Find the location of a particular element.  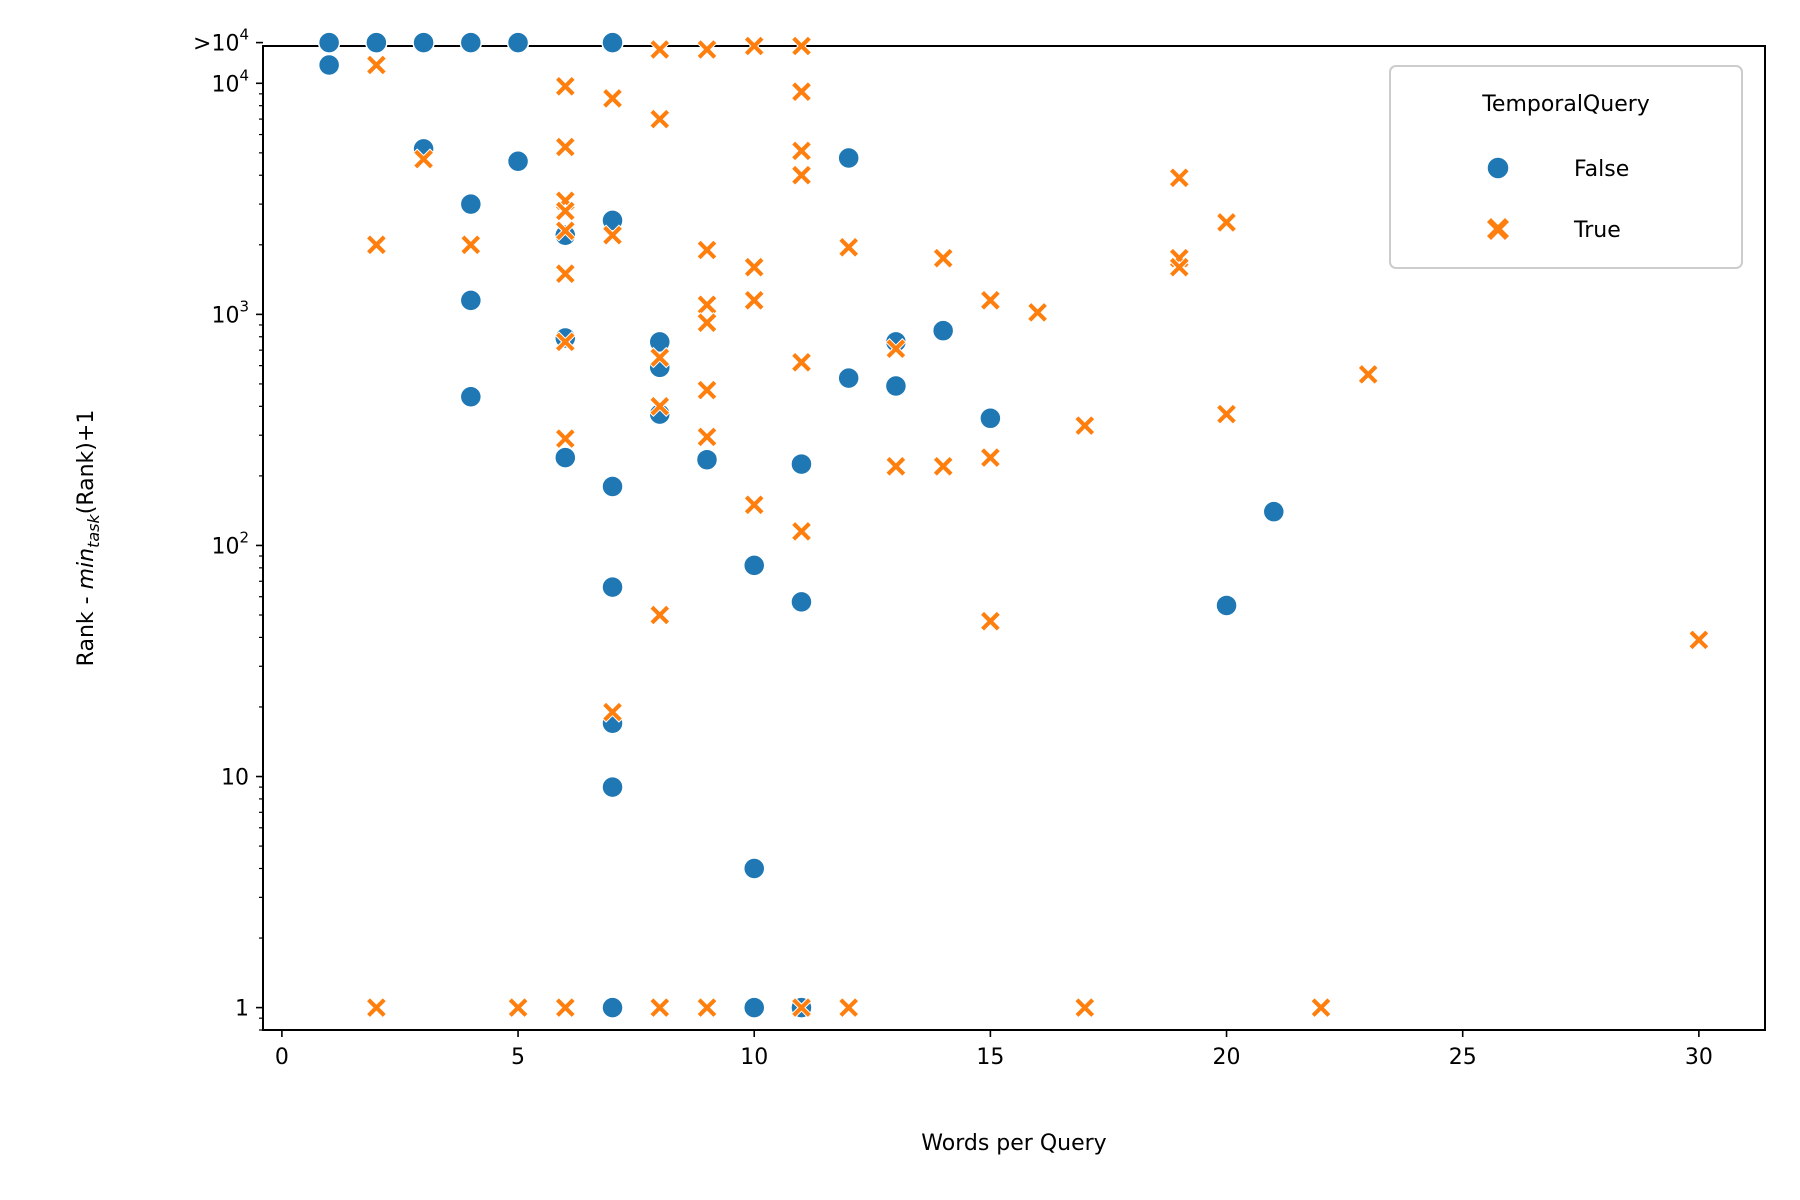

y-axis-label-suffix: (Rank)+1 is located at coordinates (86, 462).